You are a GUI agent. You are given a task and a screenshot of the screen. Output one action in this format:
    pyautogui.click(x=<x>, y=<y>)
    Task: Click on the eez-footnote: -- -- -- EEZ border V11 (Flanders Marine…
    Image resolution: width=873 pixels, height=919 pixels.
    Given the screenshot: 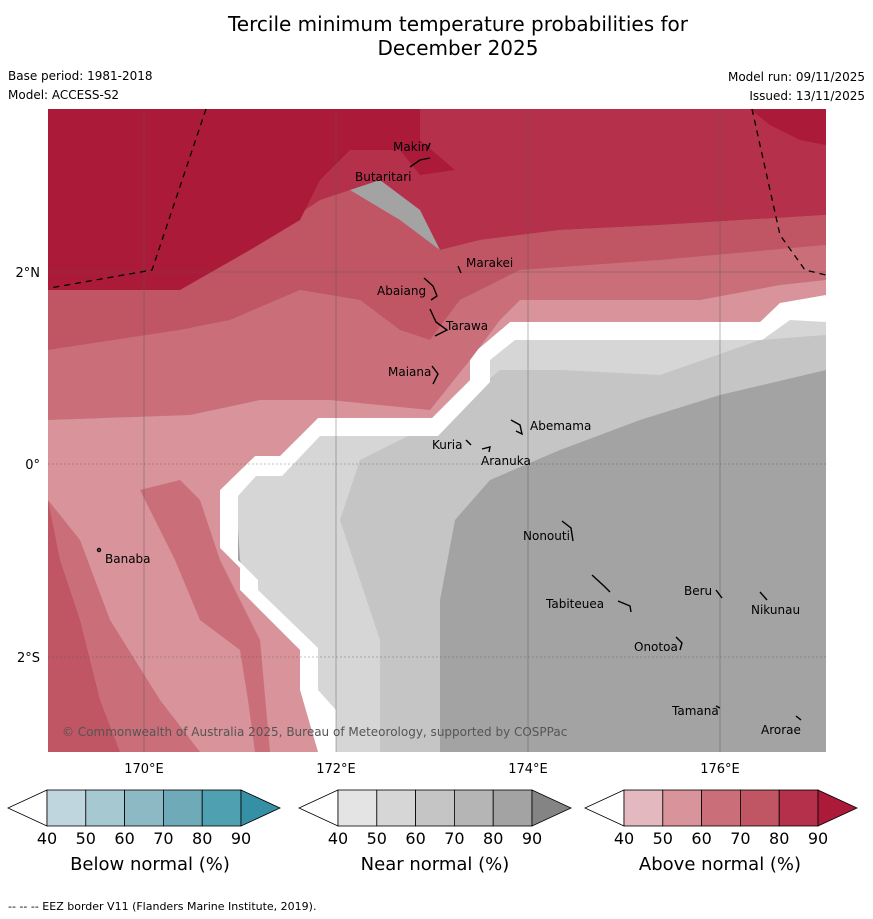 What is the action you would take?
    pyautogui.click(x=162, y=906)
    